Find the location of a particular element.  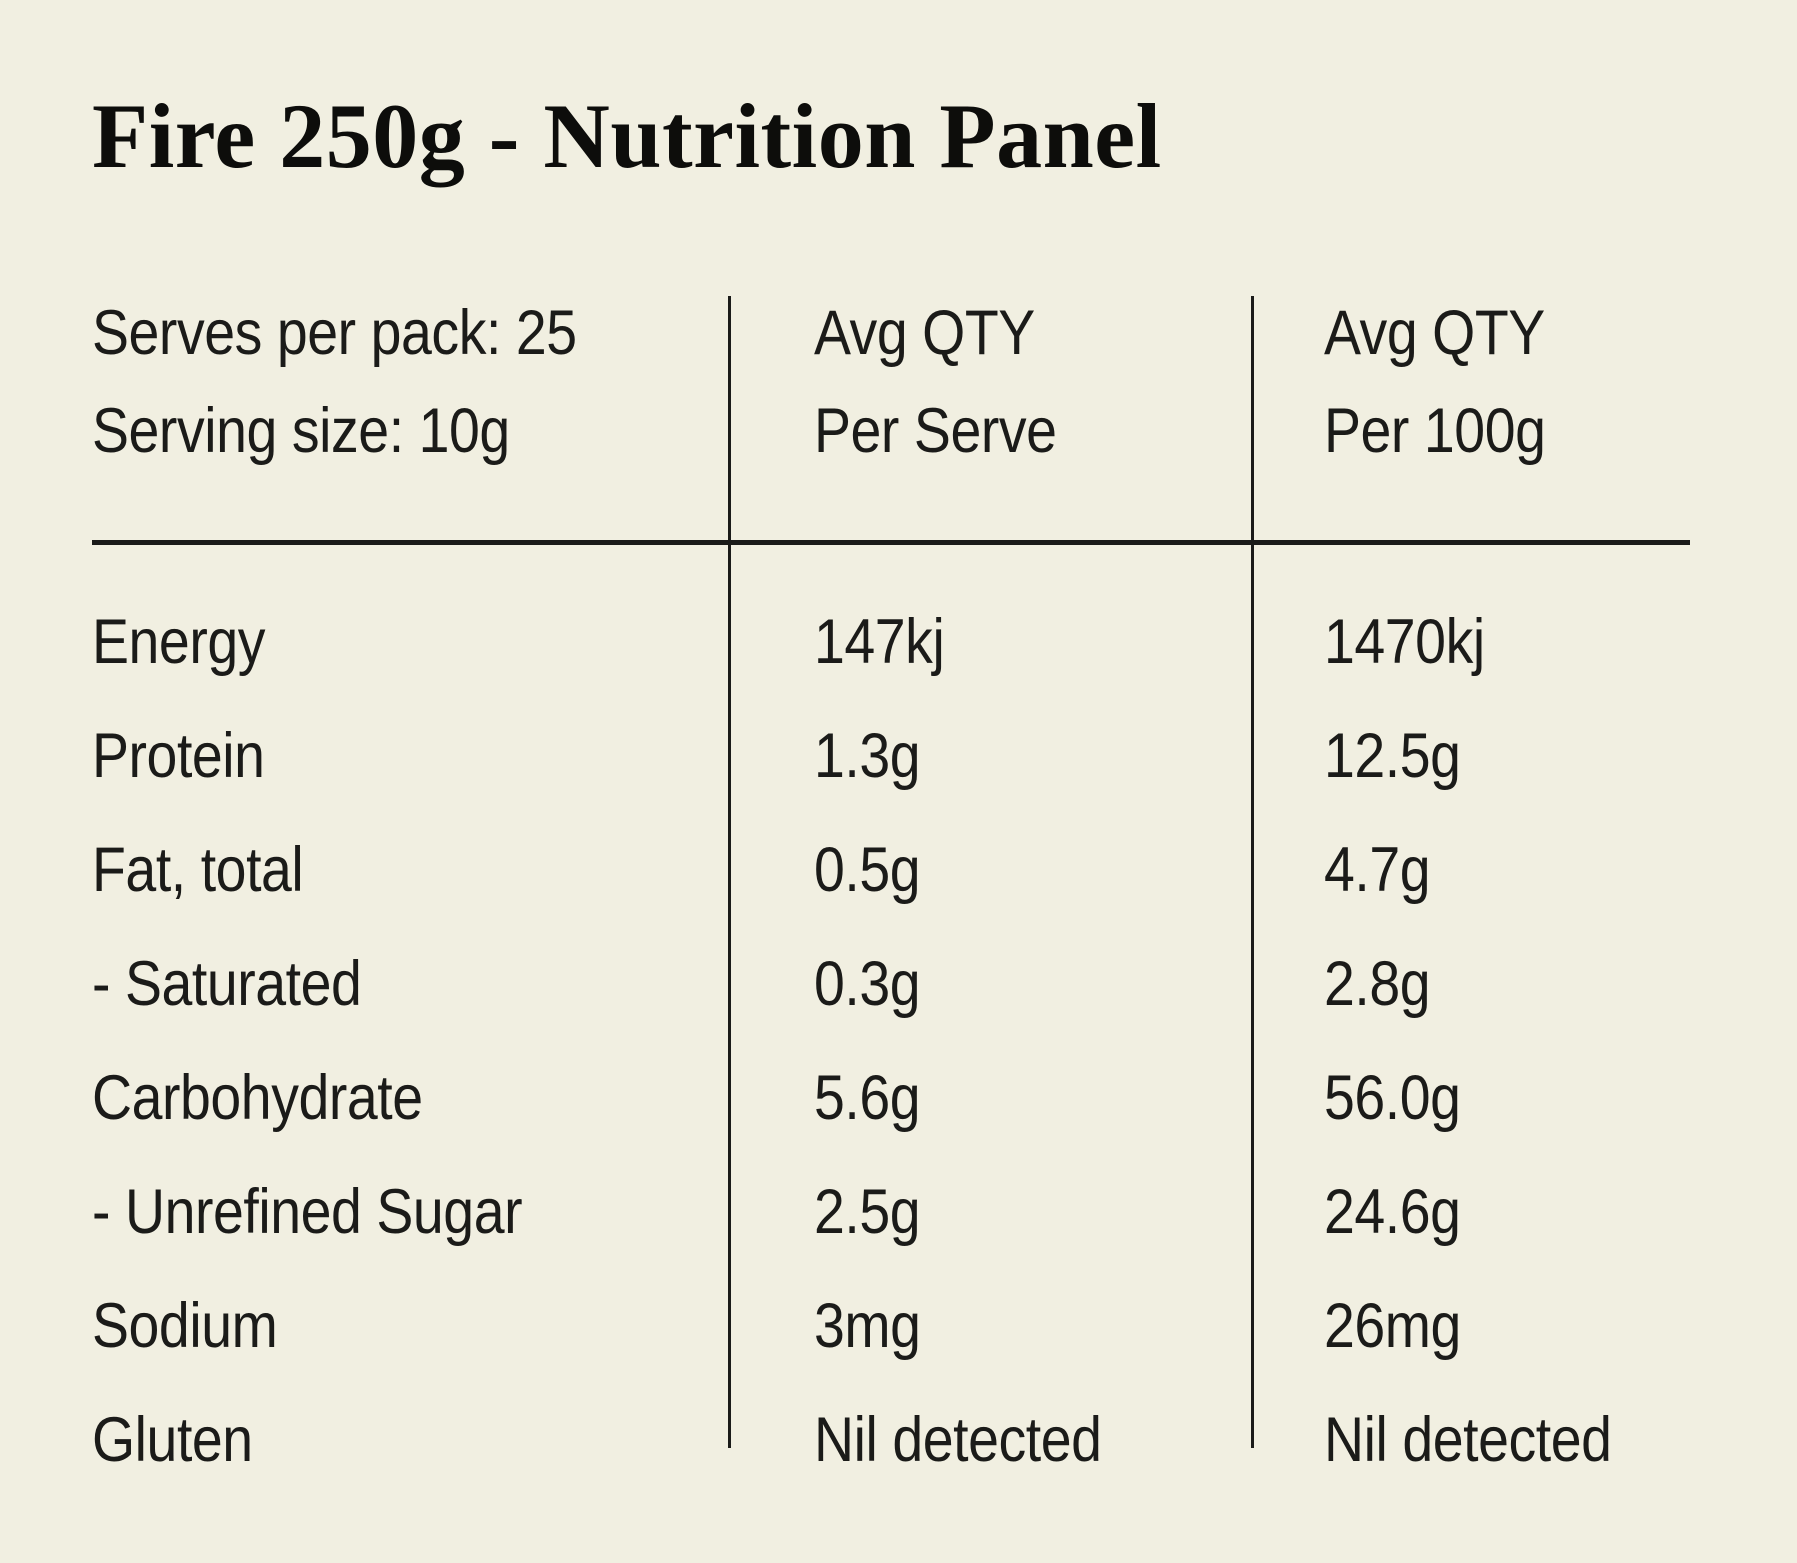

table-row-fat-total: Fat, total 0.5g 4.7g is located at coordinates (898, 870).